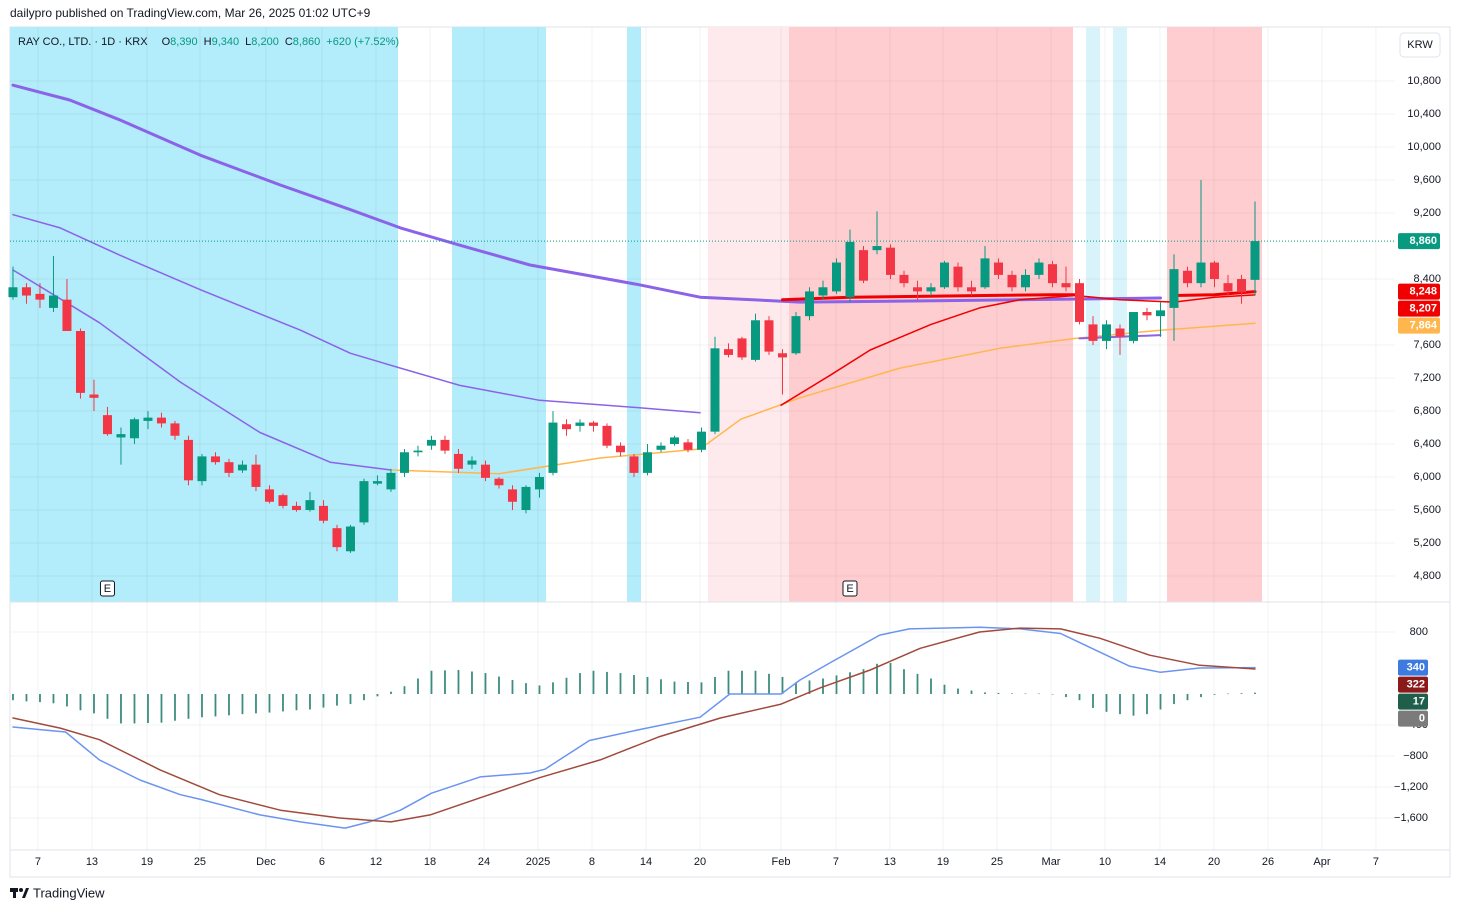  Describe the element at coordinates (1419, 325) in the screenshot. I see `line-end-box` at that location.